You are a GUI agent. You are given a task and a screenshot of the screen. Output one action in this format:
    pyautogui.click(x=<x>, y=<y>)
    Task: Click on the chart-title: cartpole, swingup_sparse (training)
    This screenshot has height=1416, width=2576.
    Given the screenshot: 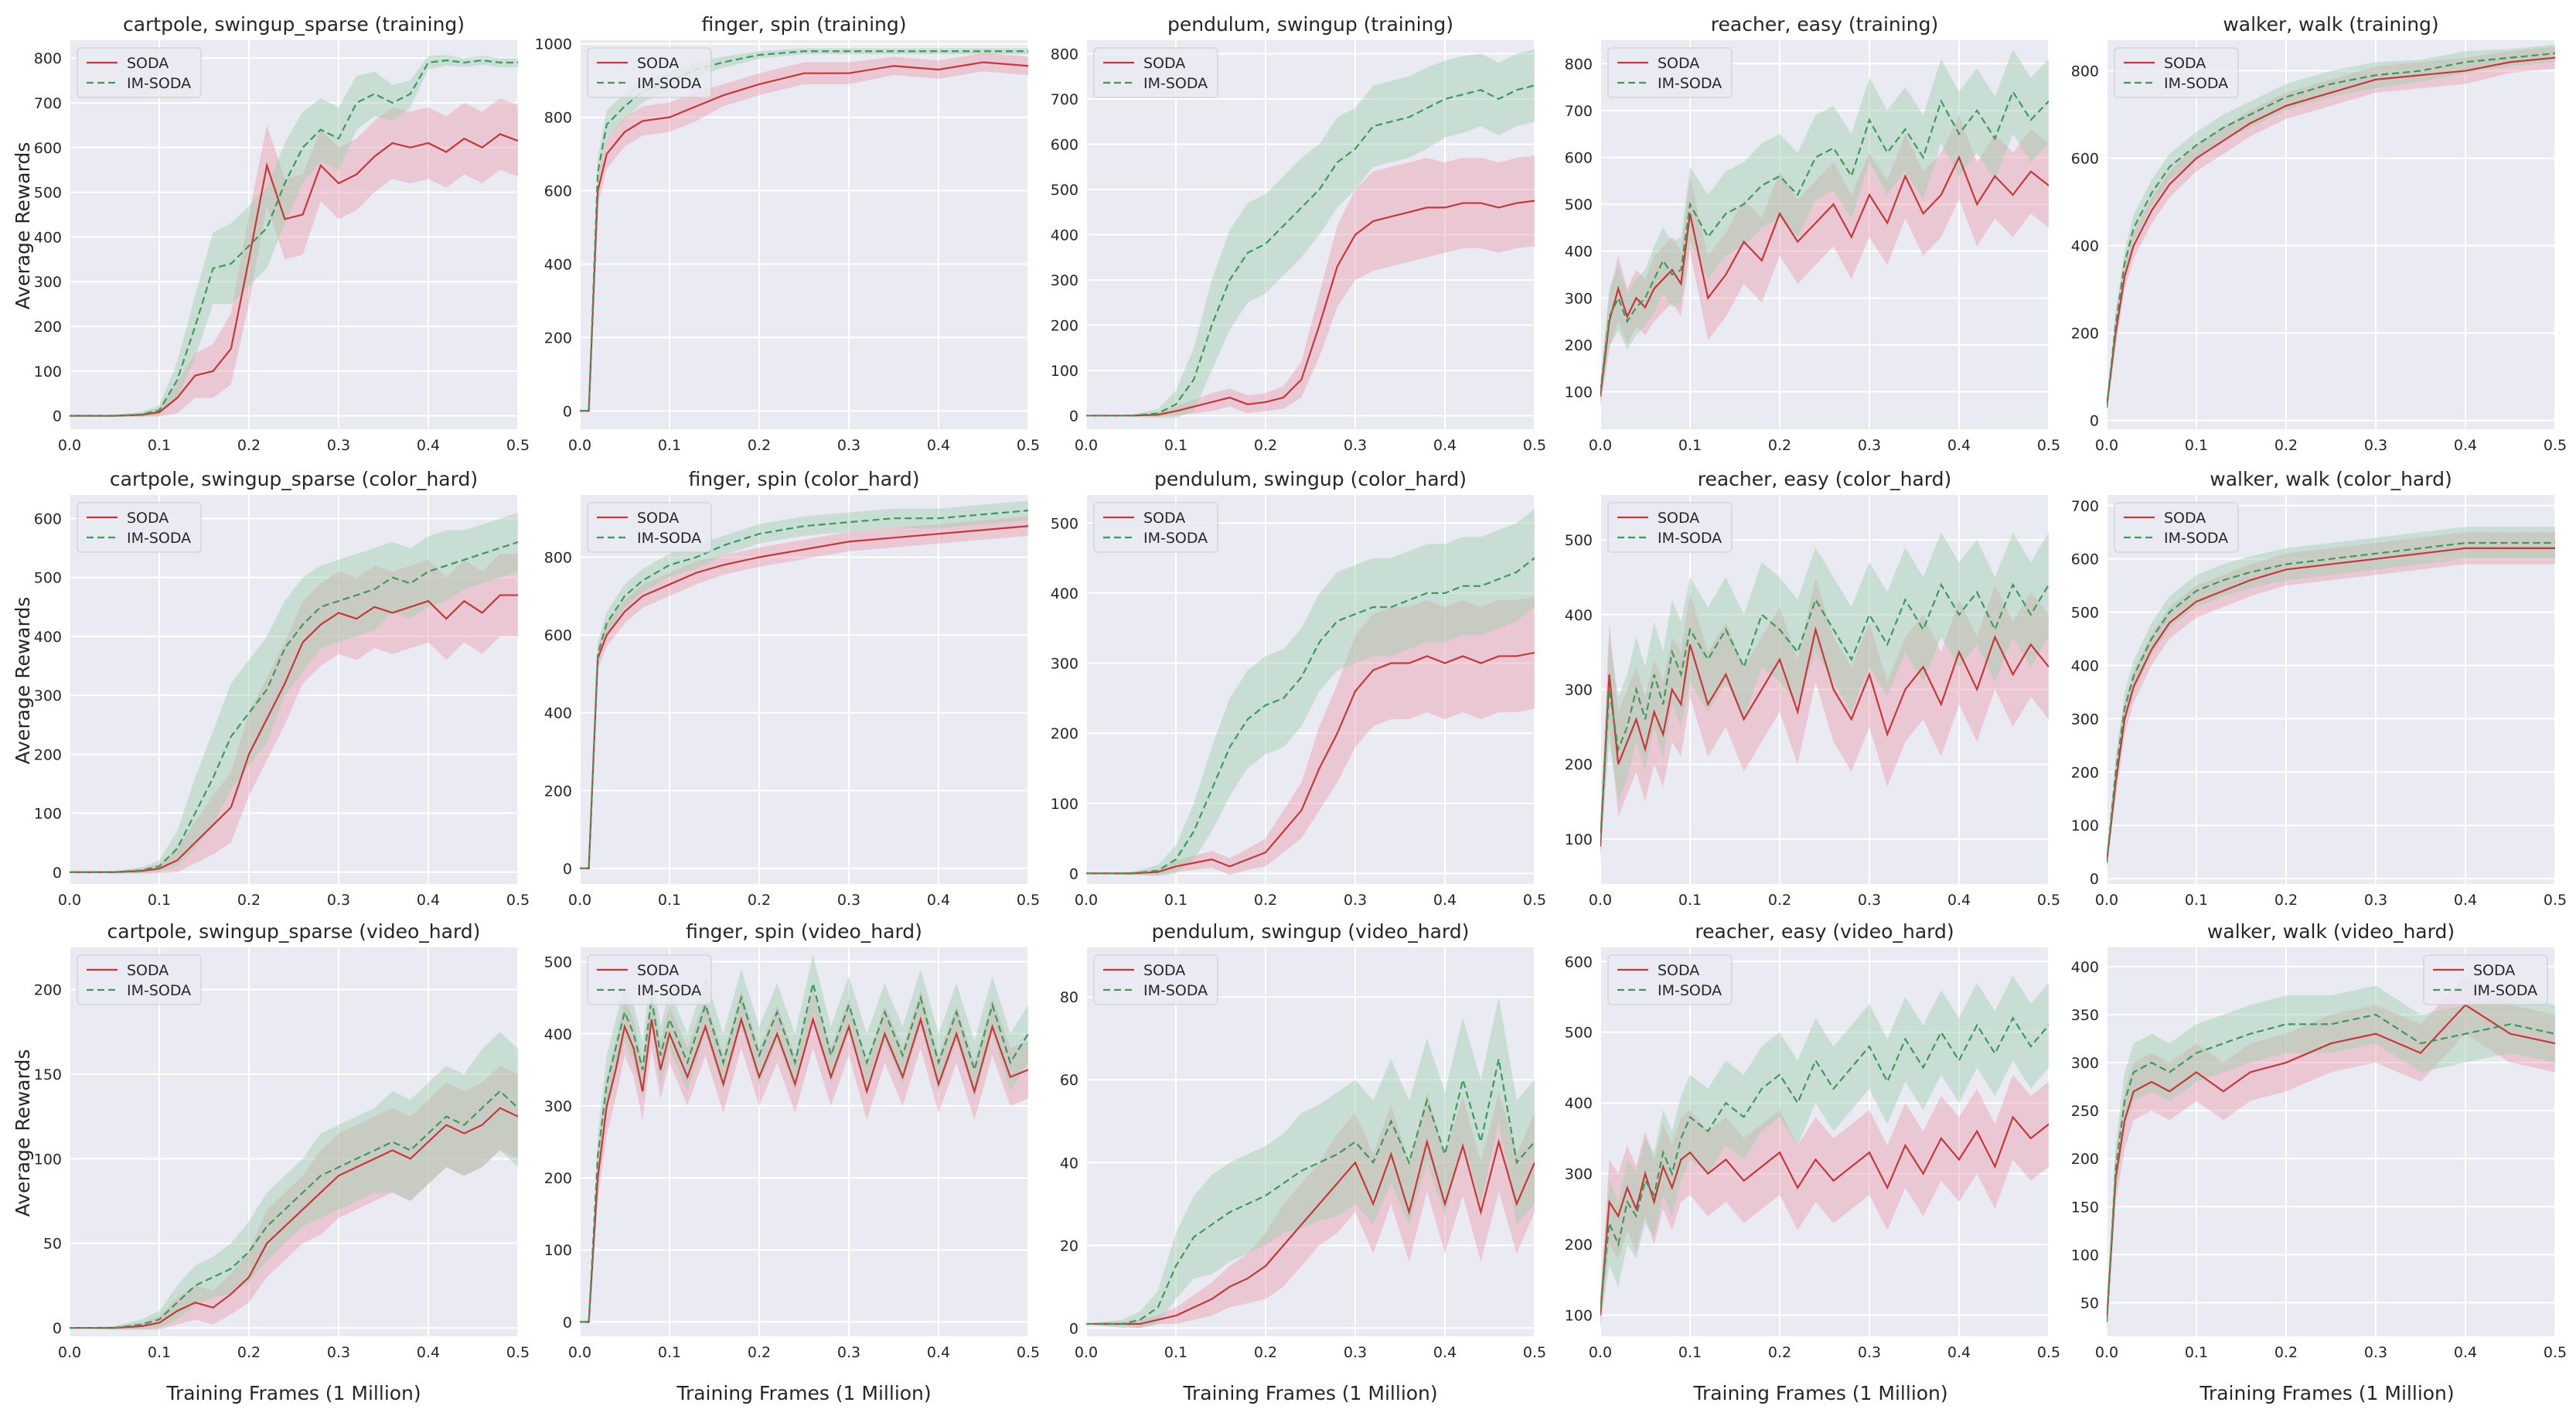 What is the action you would take?
    pyautogui.click(x=294, y=24)
    